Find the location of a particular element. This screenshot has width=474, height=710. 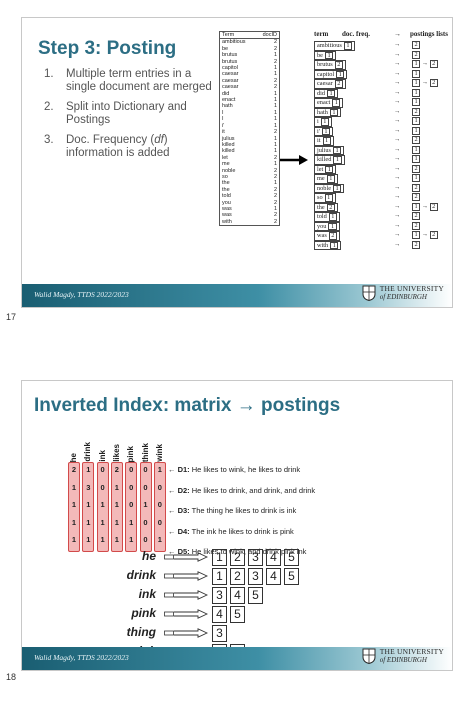

slide-title: Step 3: Posting is located at coordinates (107, 48).